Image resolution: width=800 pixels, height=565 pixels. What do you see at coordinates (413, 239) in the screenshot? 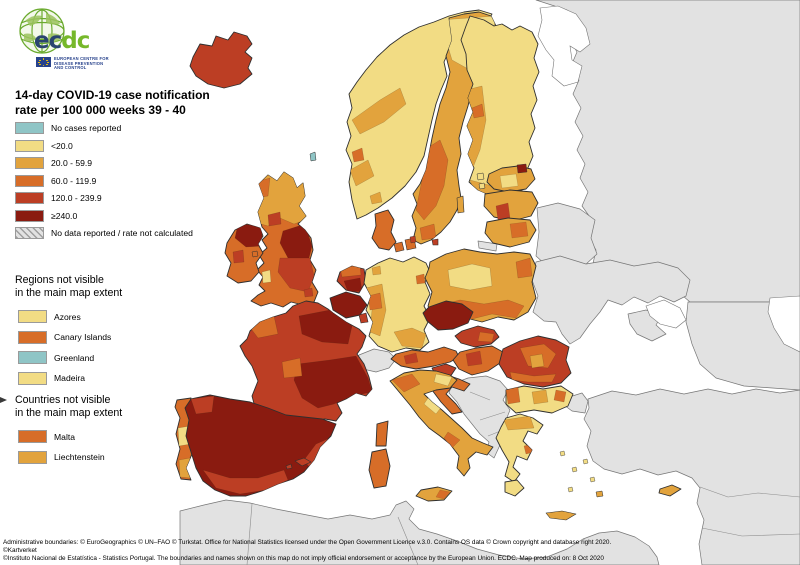
I see `region-copenhagen` at bounding box center [413, 239].